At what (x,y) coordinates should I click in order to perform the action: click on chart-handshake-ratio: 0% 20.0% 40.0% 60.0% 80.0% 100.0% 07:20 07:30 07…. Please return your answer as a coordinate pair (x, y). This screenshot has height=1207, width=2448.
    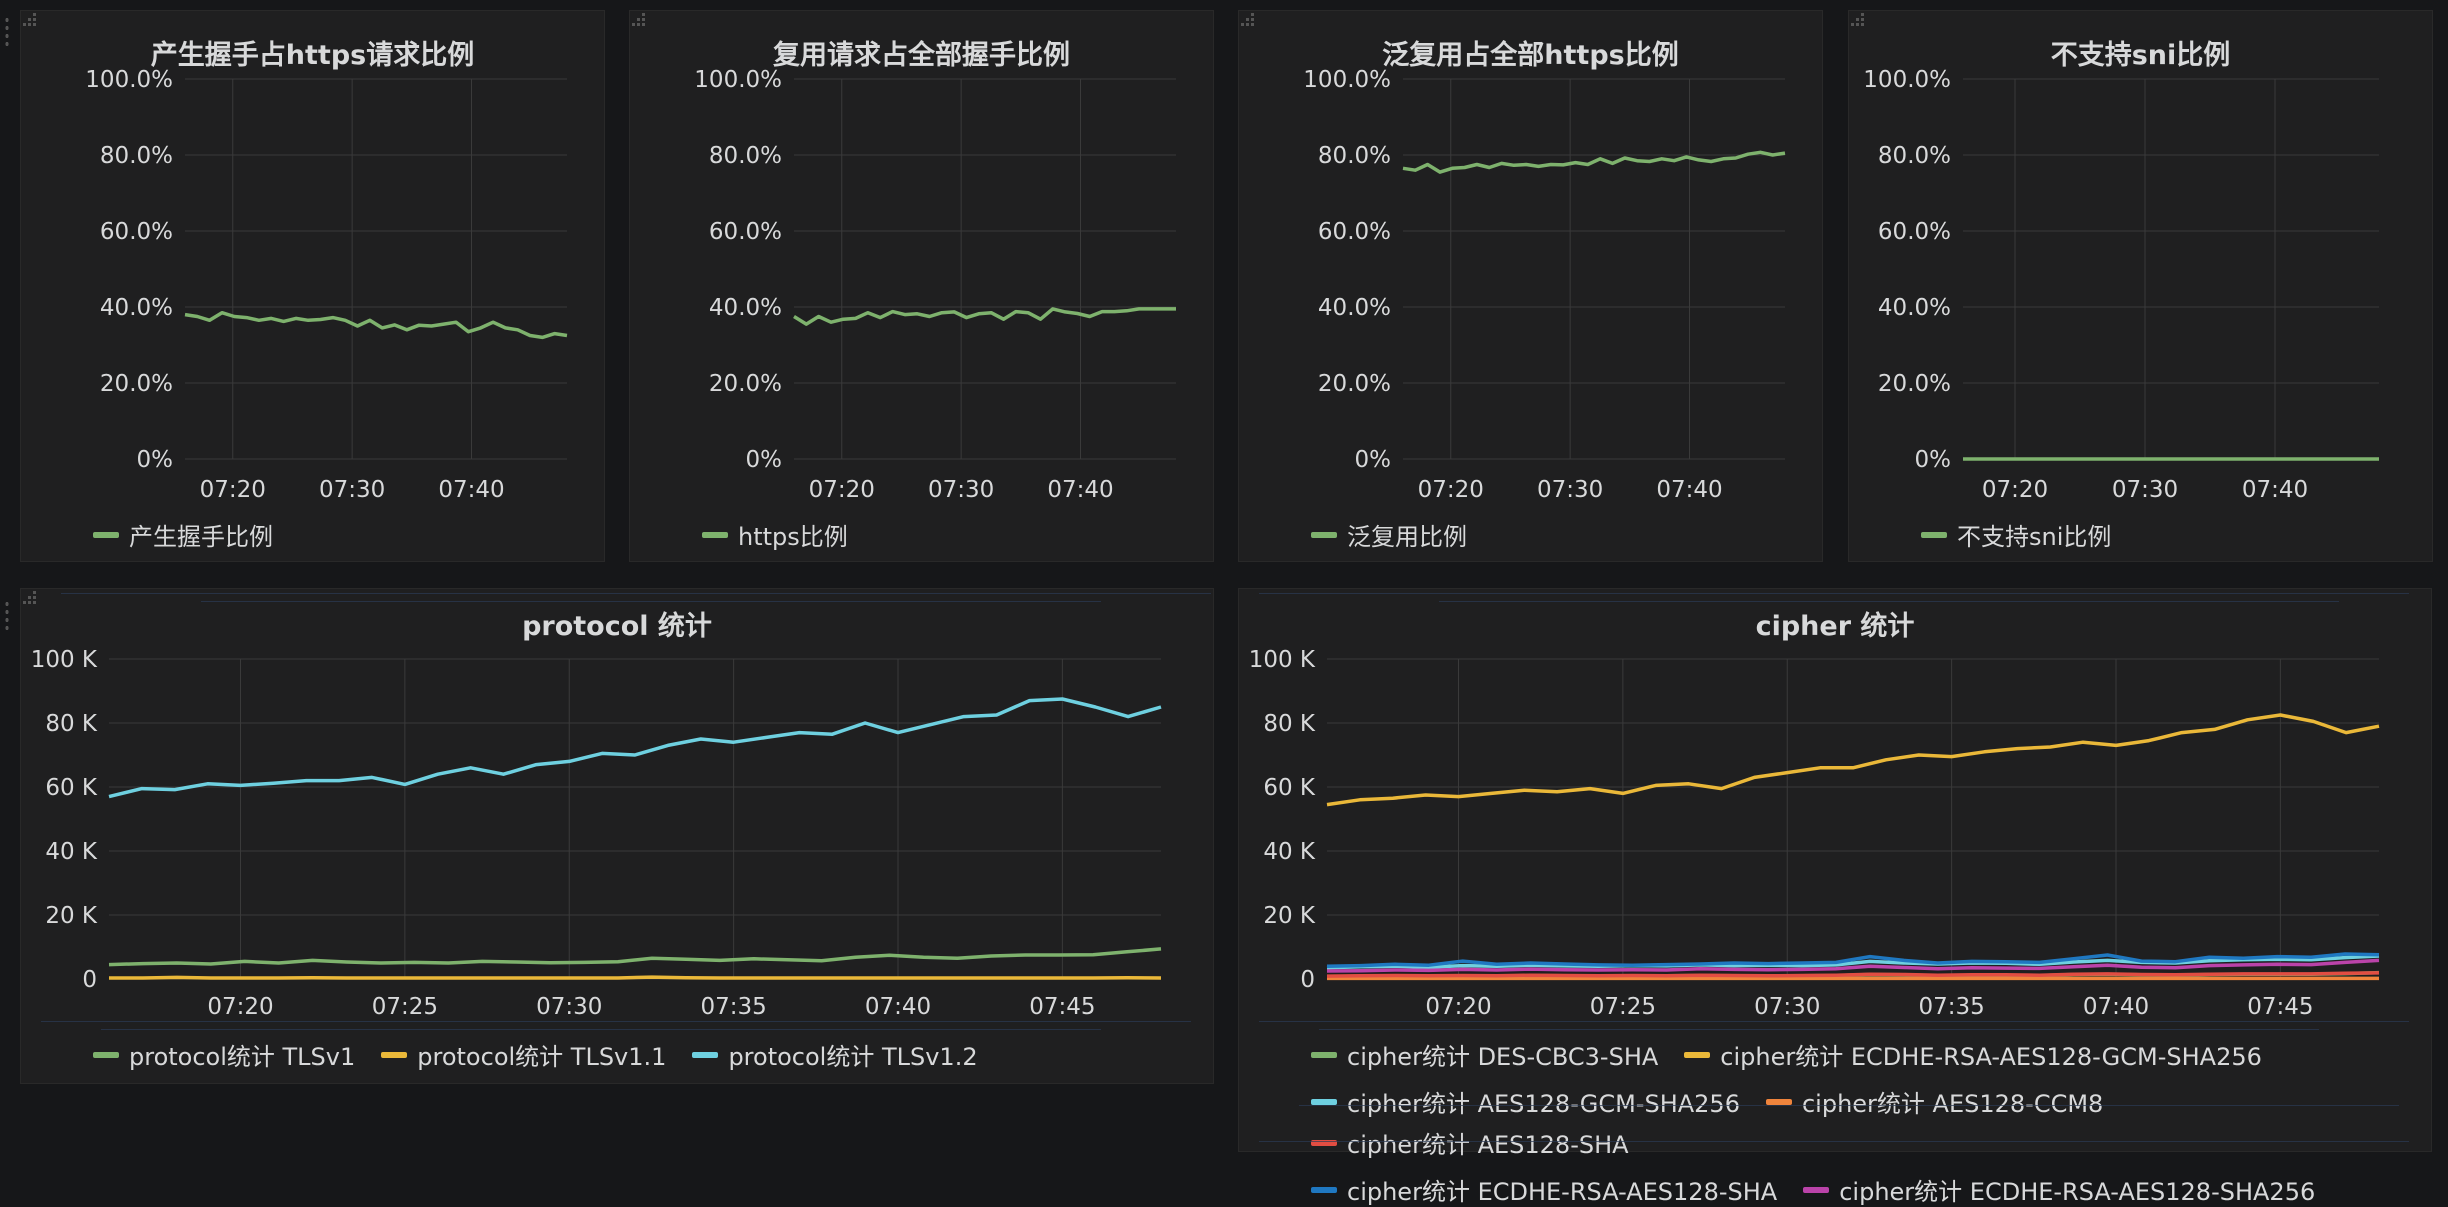
    Looking at the image, I should click on (326, 285).